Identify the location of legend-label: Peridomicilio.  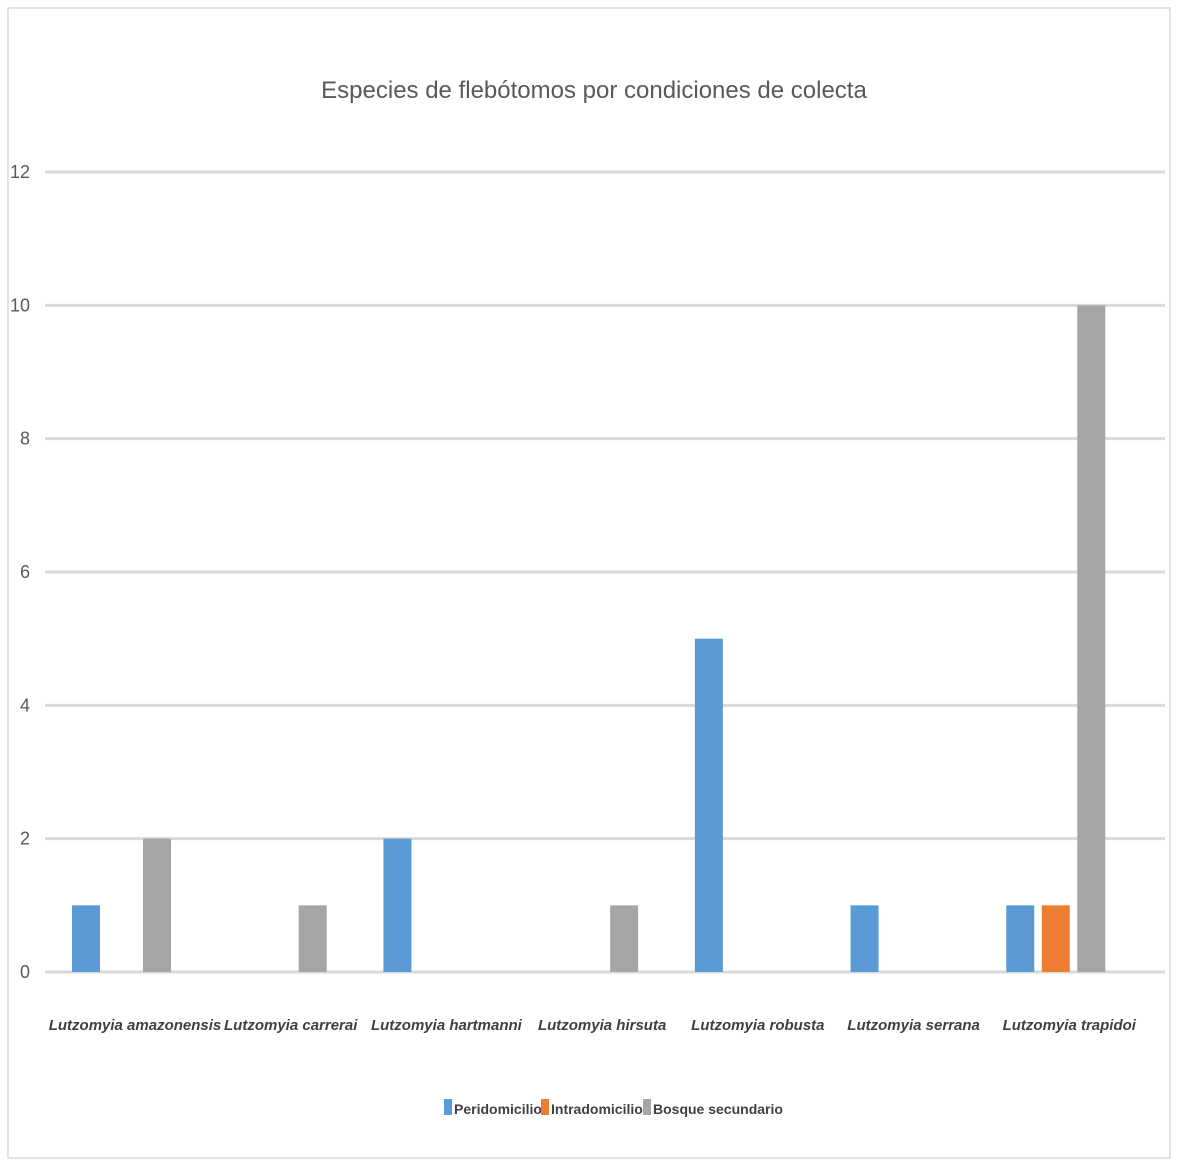
(498, 1109).